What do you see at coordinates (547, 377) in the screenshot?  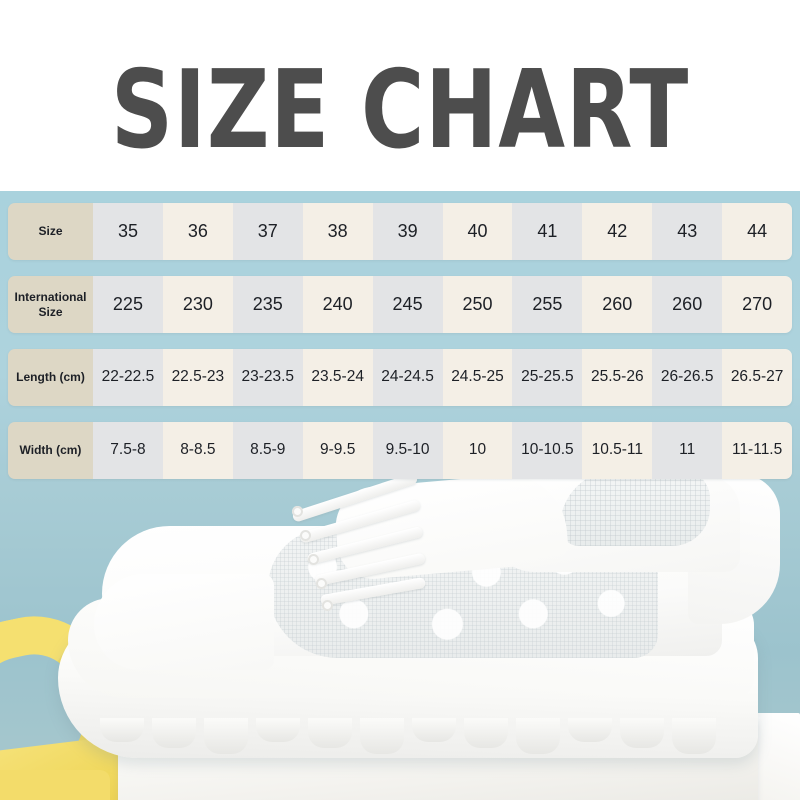 I see `table-cell: 25-25.5` at bounding box center [547, 377].